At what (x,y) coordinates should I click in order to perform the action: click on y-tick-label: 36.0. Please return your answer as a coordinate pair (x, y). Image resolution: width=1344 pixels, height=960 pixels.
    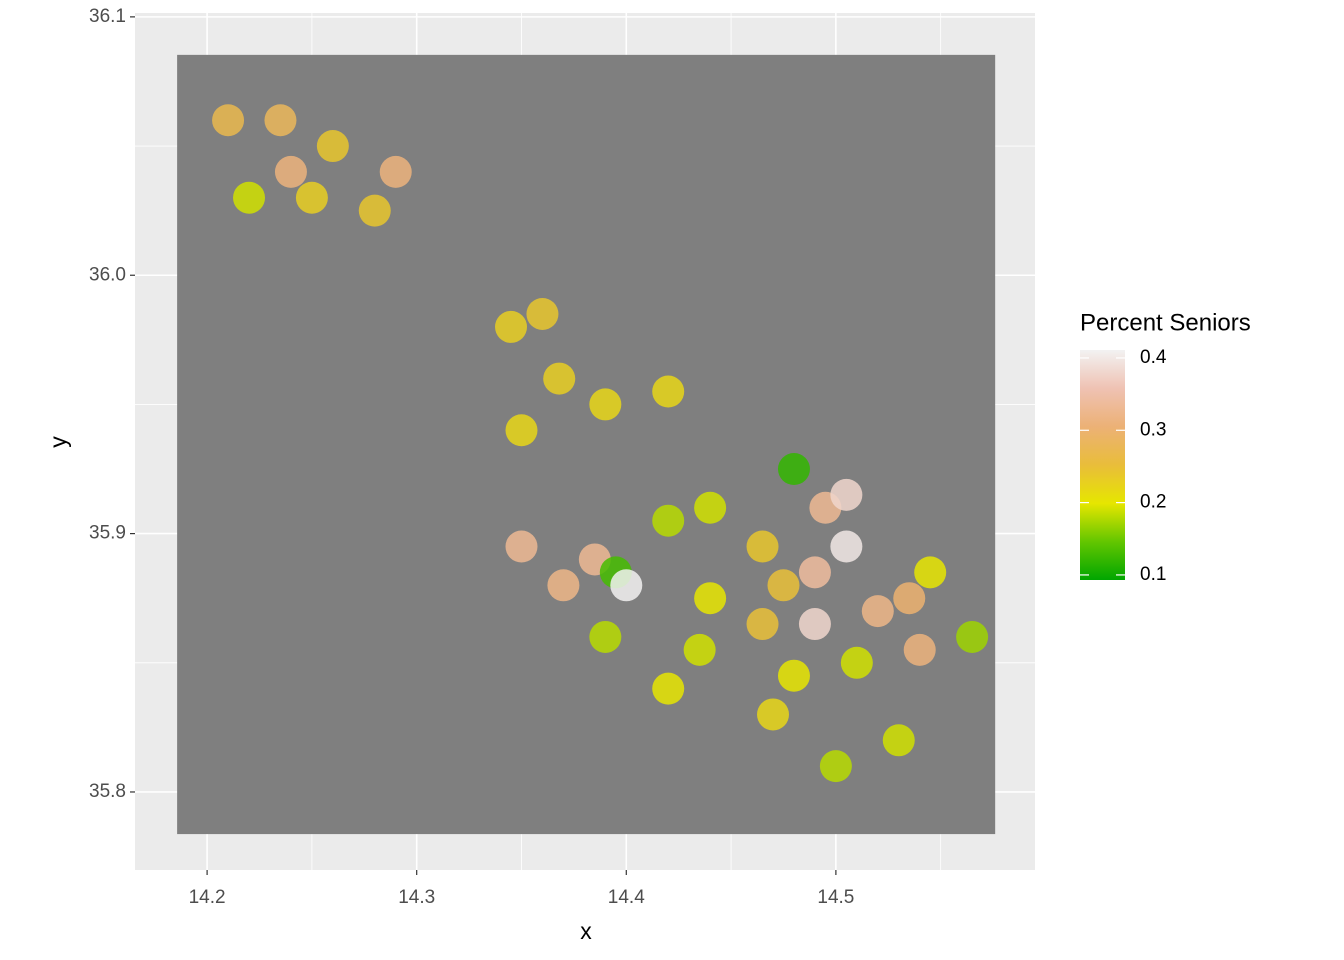
    Looking at the image, I should click on (107, 274).